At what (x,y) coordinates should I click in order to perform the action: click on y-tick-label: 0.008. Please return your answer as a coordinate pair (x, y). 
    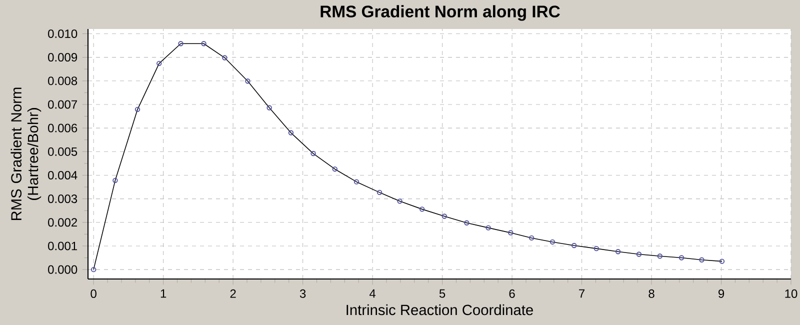
    Looking at the image, I should click on (63, 81).